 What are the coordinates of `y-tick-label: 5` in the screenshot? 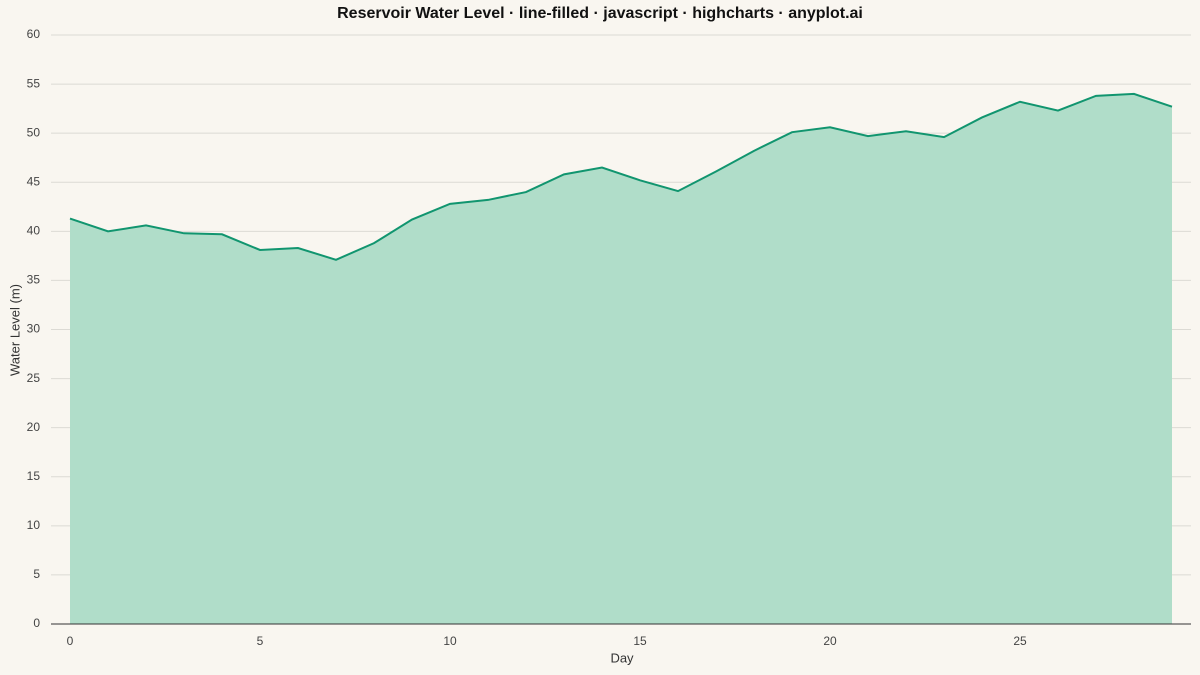 It's located at (36, 574).